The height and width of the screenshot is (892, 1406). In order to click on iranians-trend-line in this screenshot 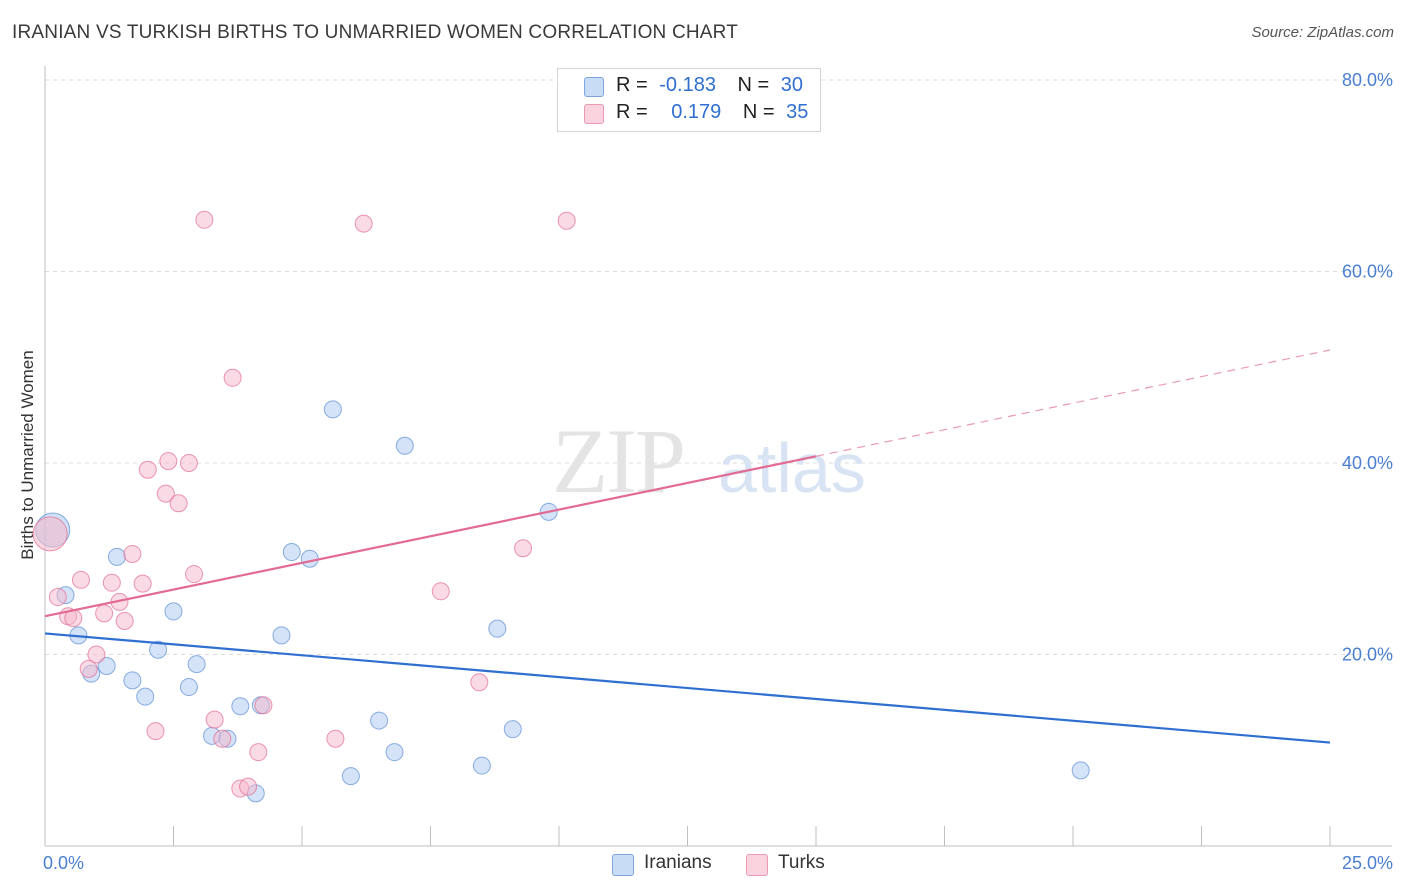, I will do `click(687, 688)`.